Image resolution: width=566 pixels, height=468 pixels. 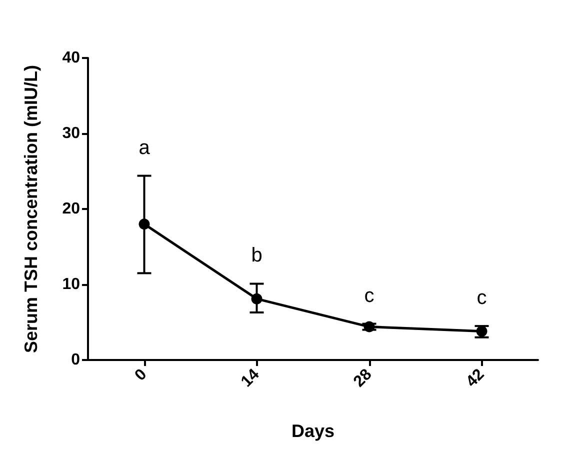 I want to click on y-tick-label: 0, so click(x=75, y=360).